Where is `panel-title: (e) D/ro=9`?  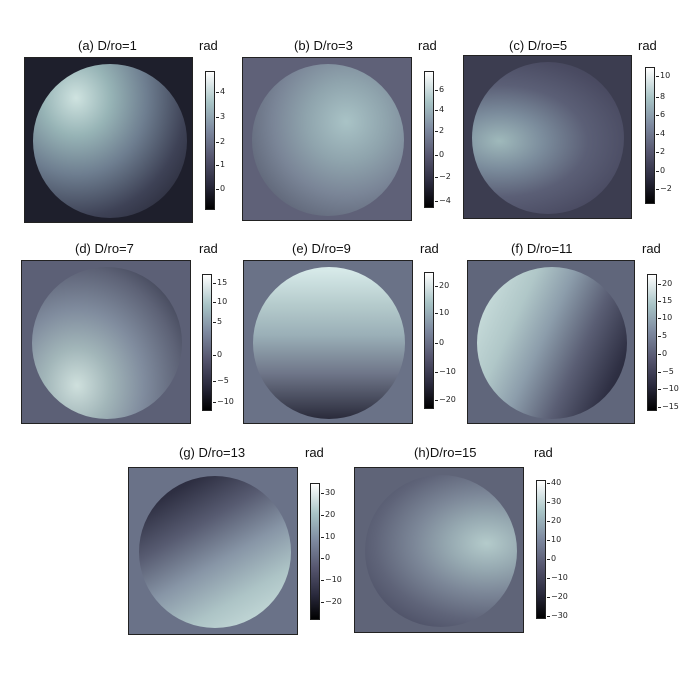 panel-title: (e) D/ro=9 is located at coordinates (321, 248).